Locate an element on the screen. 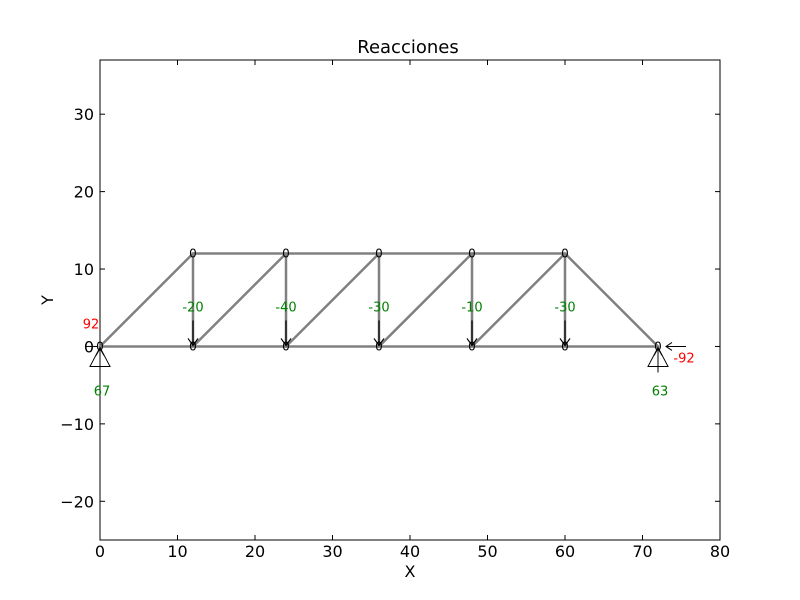  x-tick-label: 80 is located at coordinates (720, 551).